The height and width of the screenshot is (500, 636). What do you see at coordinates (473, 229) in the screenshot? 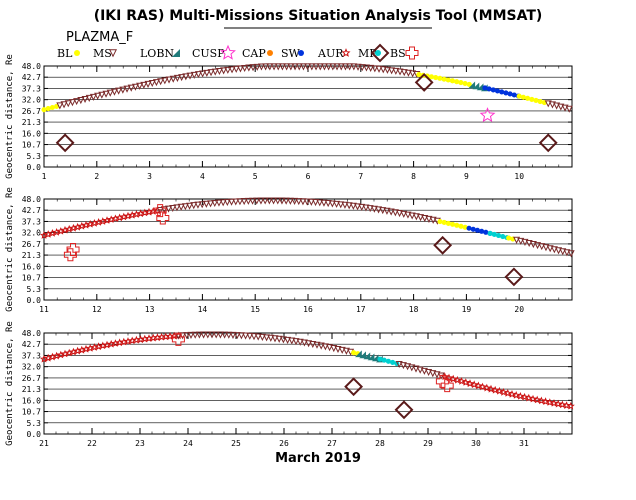
I see `orbit-point-sw` at bounding box center [473, 229].